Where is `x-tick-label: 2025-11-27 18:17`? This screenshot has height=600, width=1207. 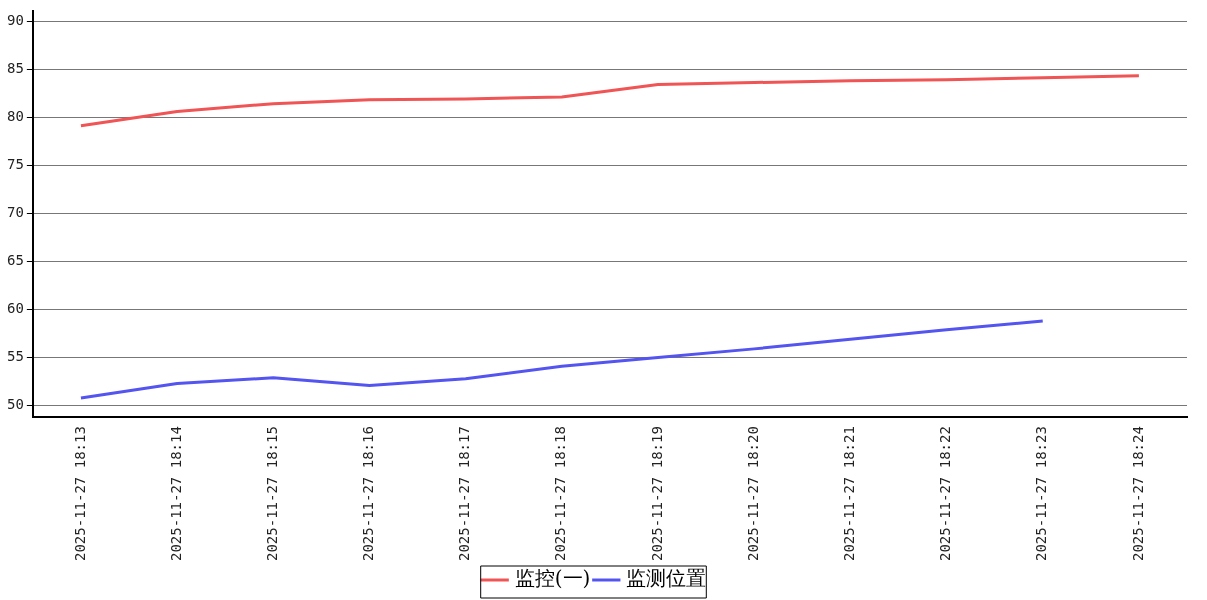
x-tick-label: 2025-11-27 18:17 is located at coordinates (464, 493).